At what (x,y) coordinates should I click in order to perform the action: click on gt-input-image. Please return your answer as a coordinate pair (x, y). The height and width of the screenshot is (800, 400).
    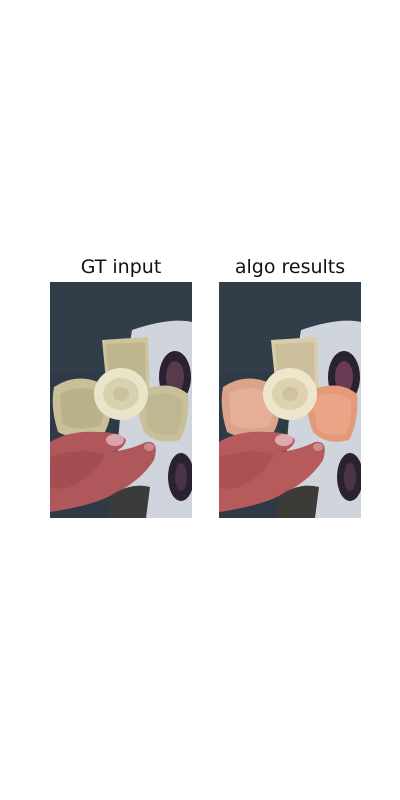
    Looking at the image, I should click on (121, 400).